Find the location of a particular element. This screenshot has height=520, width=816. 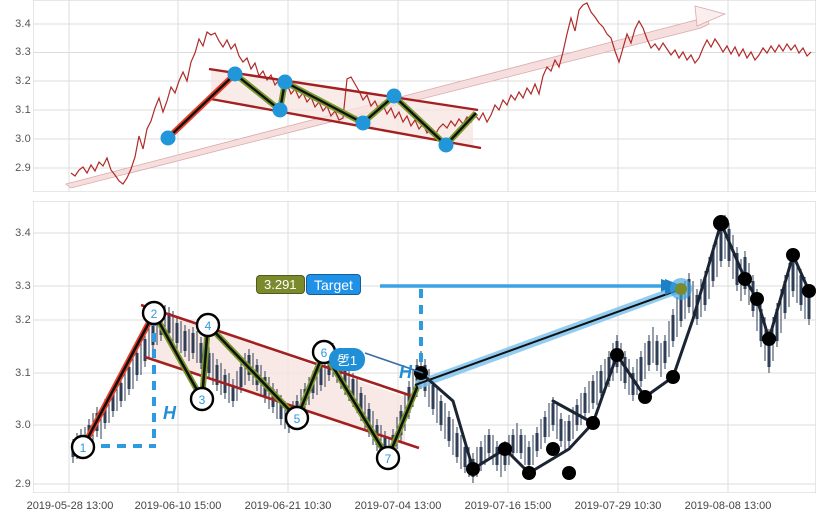

svg-text: 7 is located at coordinates (388, 459).